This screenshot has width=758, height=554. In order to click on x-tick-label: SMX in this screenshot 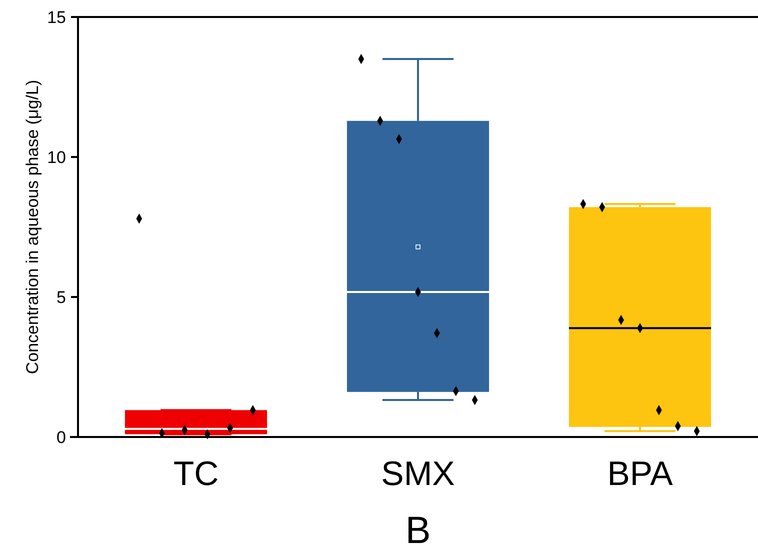, I will do `click(418, 474)`.